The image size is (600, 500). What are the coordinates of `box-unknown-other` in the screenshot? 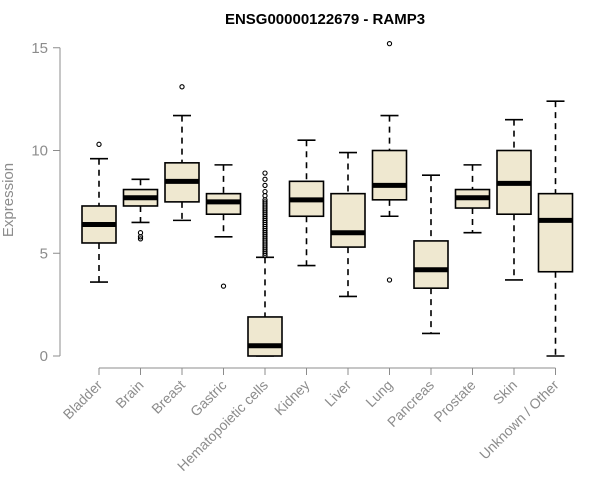 It's located at (555, 228).